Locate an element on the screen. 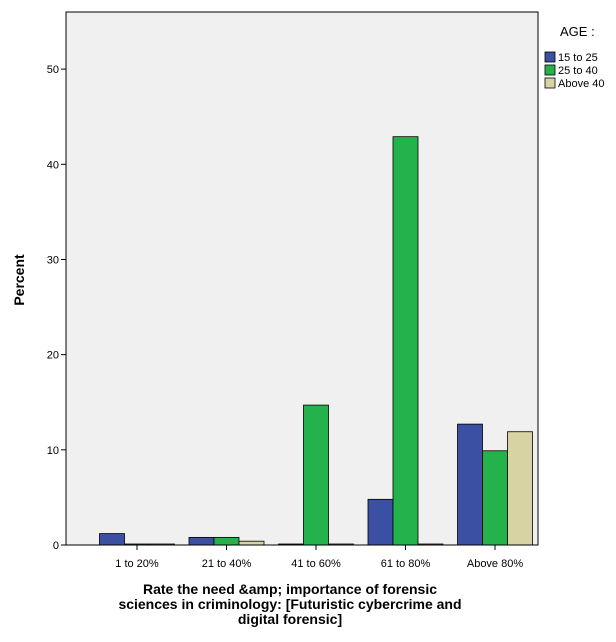 This screenshot has height=642, width=616. y-tick-label: 20 is located at coordinates (53, 356).